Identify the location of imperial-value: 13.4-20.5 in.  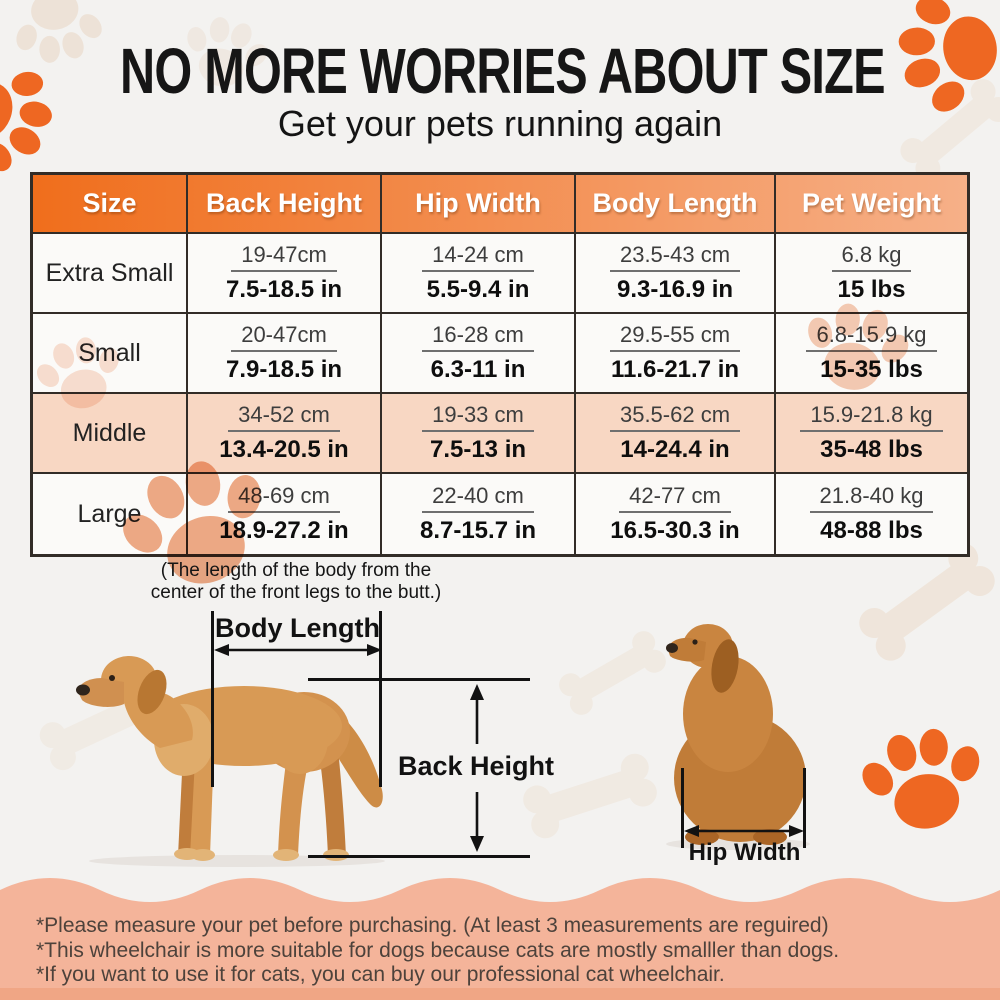
(284, 449).